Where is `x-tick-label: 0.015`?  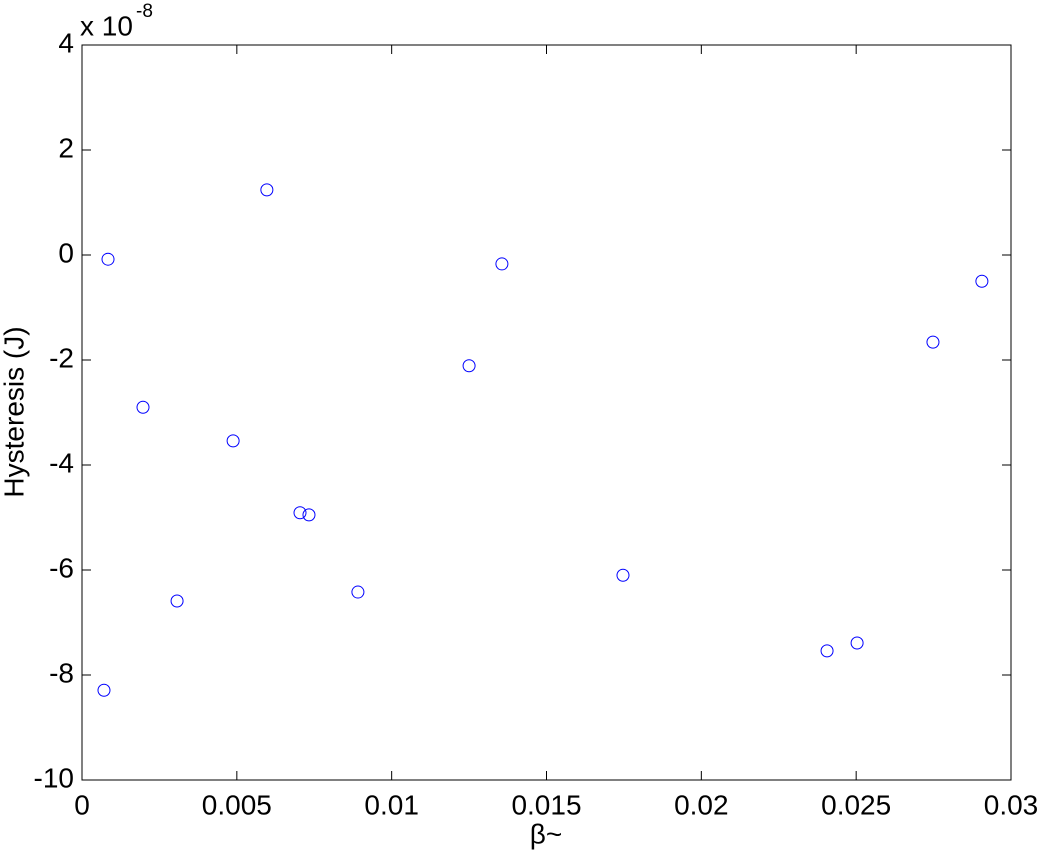 x-tick-label: 0.015 is located at coordinates (546, 804).